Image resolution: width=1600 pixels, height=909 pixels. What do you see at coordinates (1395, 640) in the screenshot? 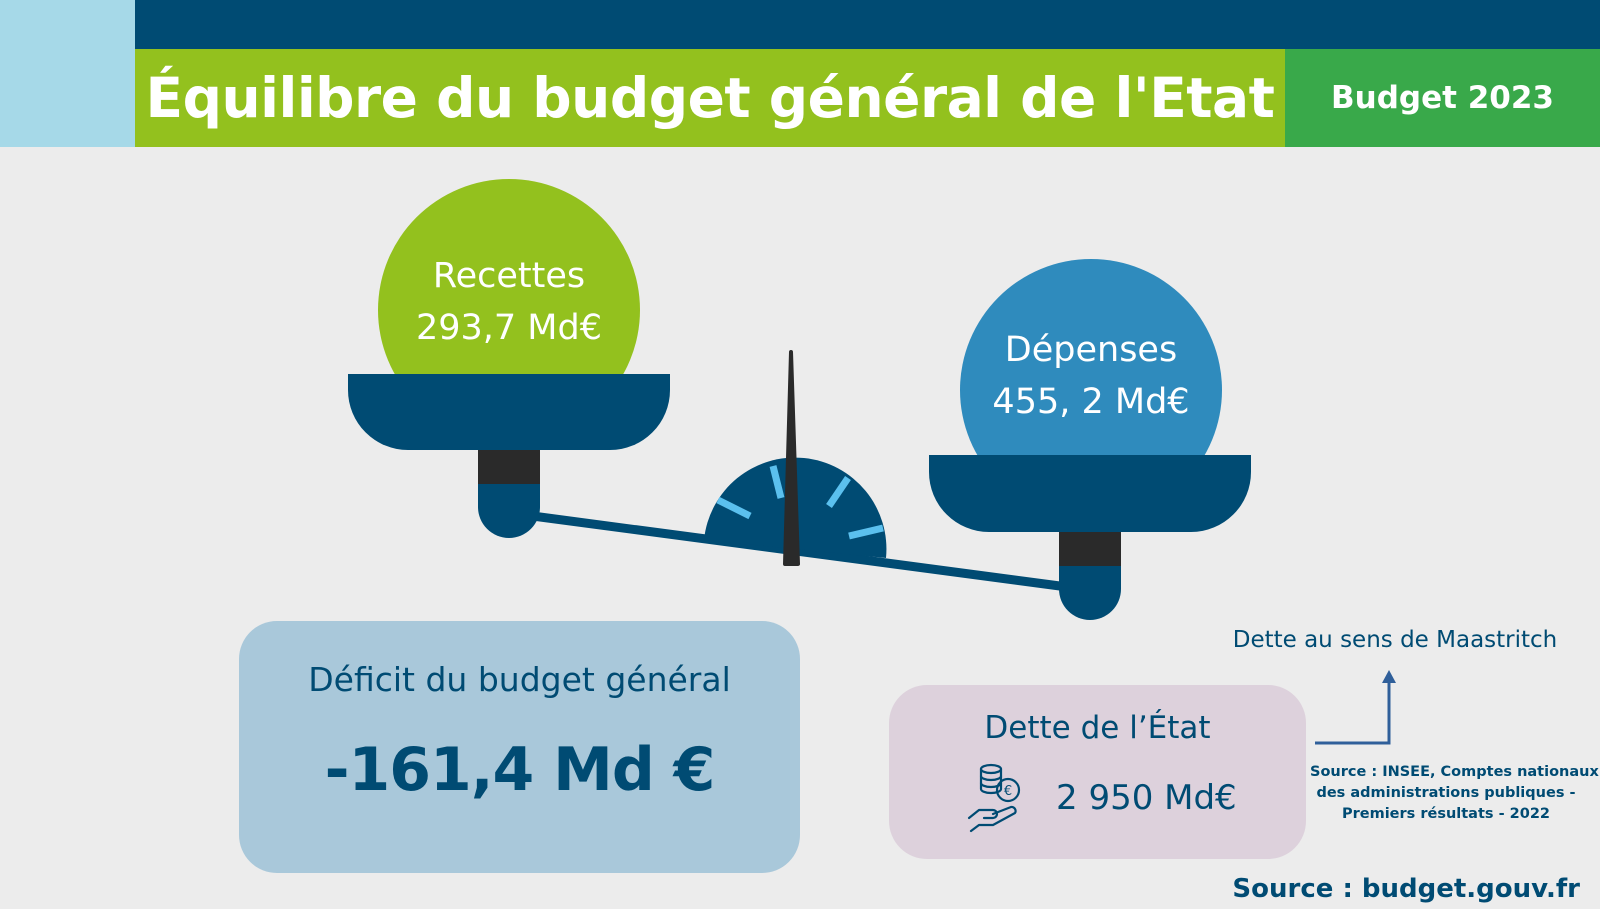
I see `maastricht-label: Dette au sens de Maastritch` at bounding box center [1395, 640].